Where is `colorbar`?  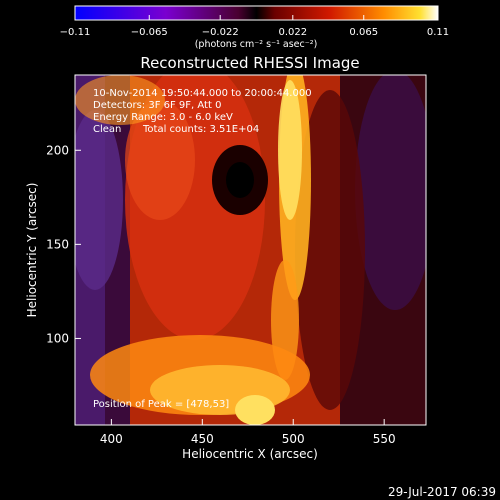 colorbar is located at coordinates (256, 13).